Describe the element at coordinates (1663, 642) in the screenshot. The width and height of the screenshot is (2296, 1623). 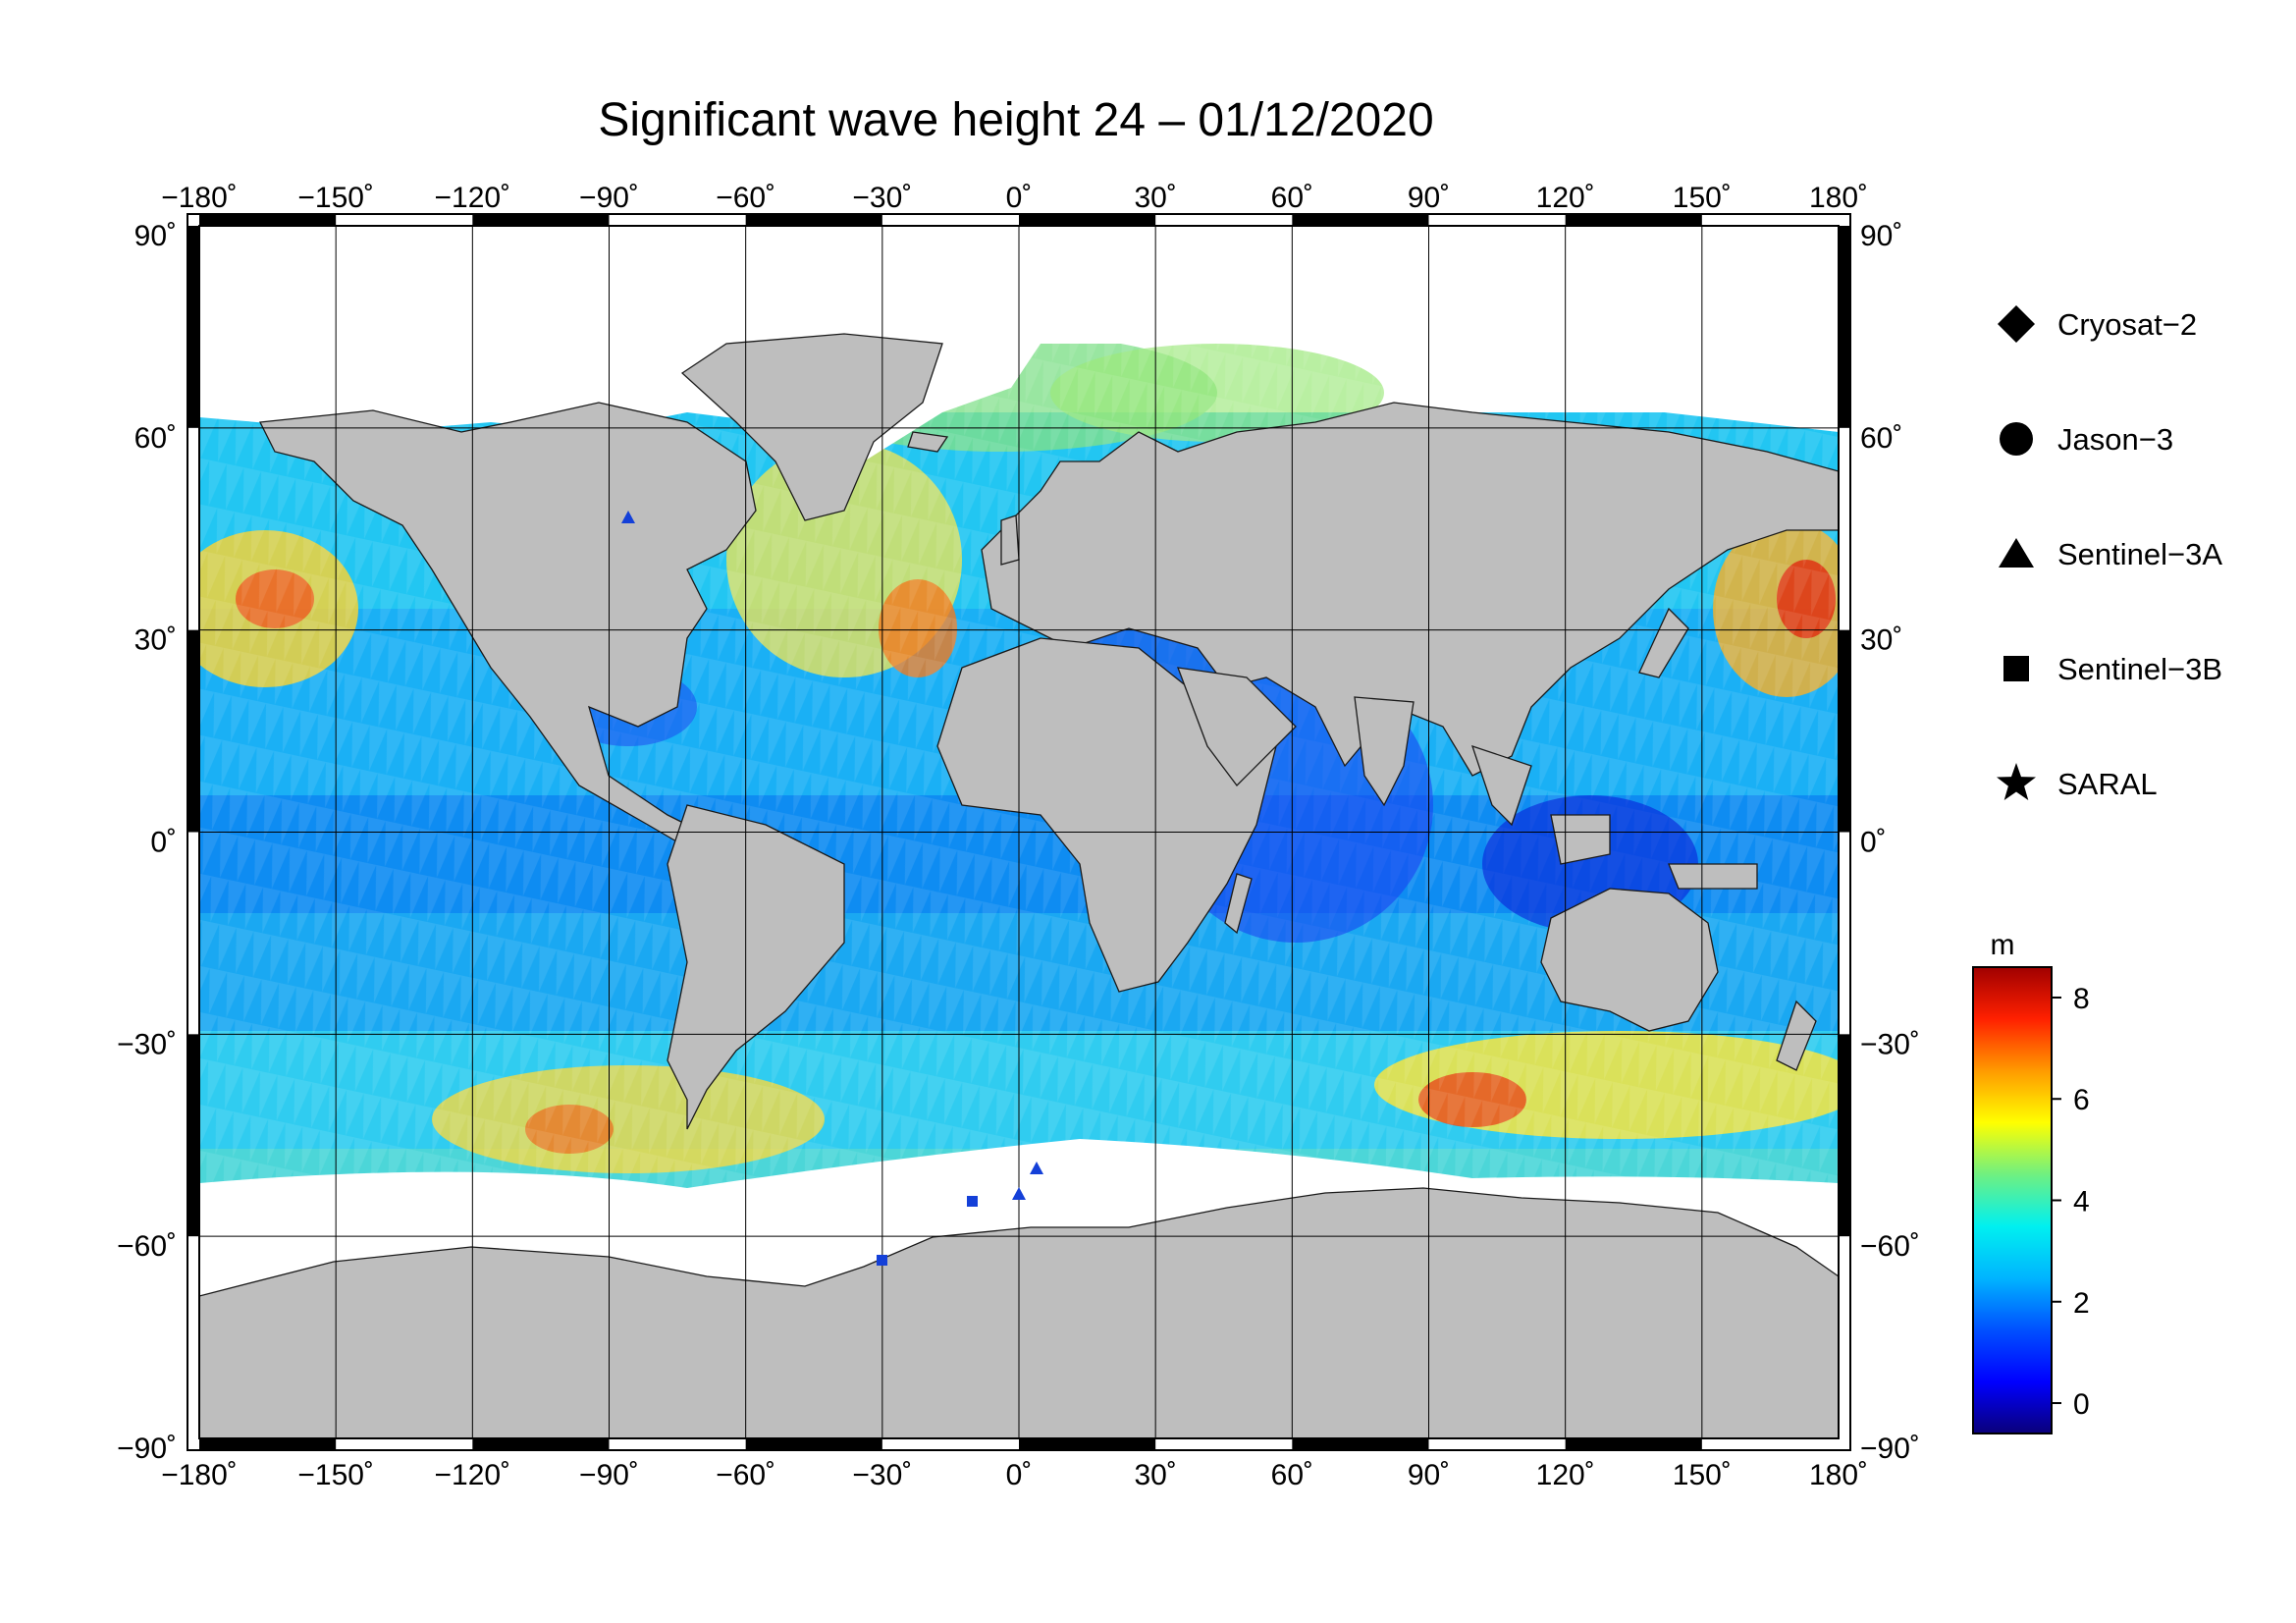
I see `japan` at that location.